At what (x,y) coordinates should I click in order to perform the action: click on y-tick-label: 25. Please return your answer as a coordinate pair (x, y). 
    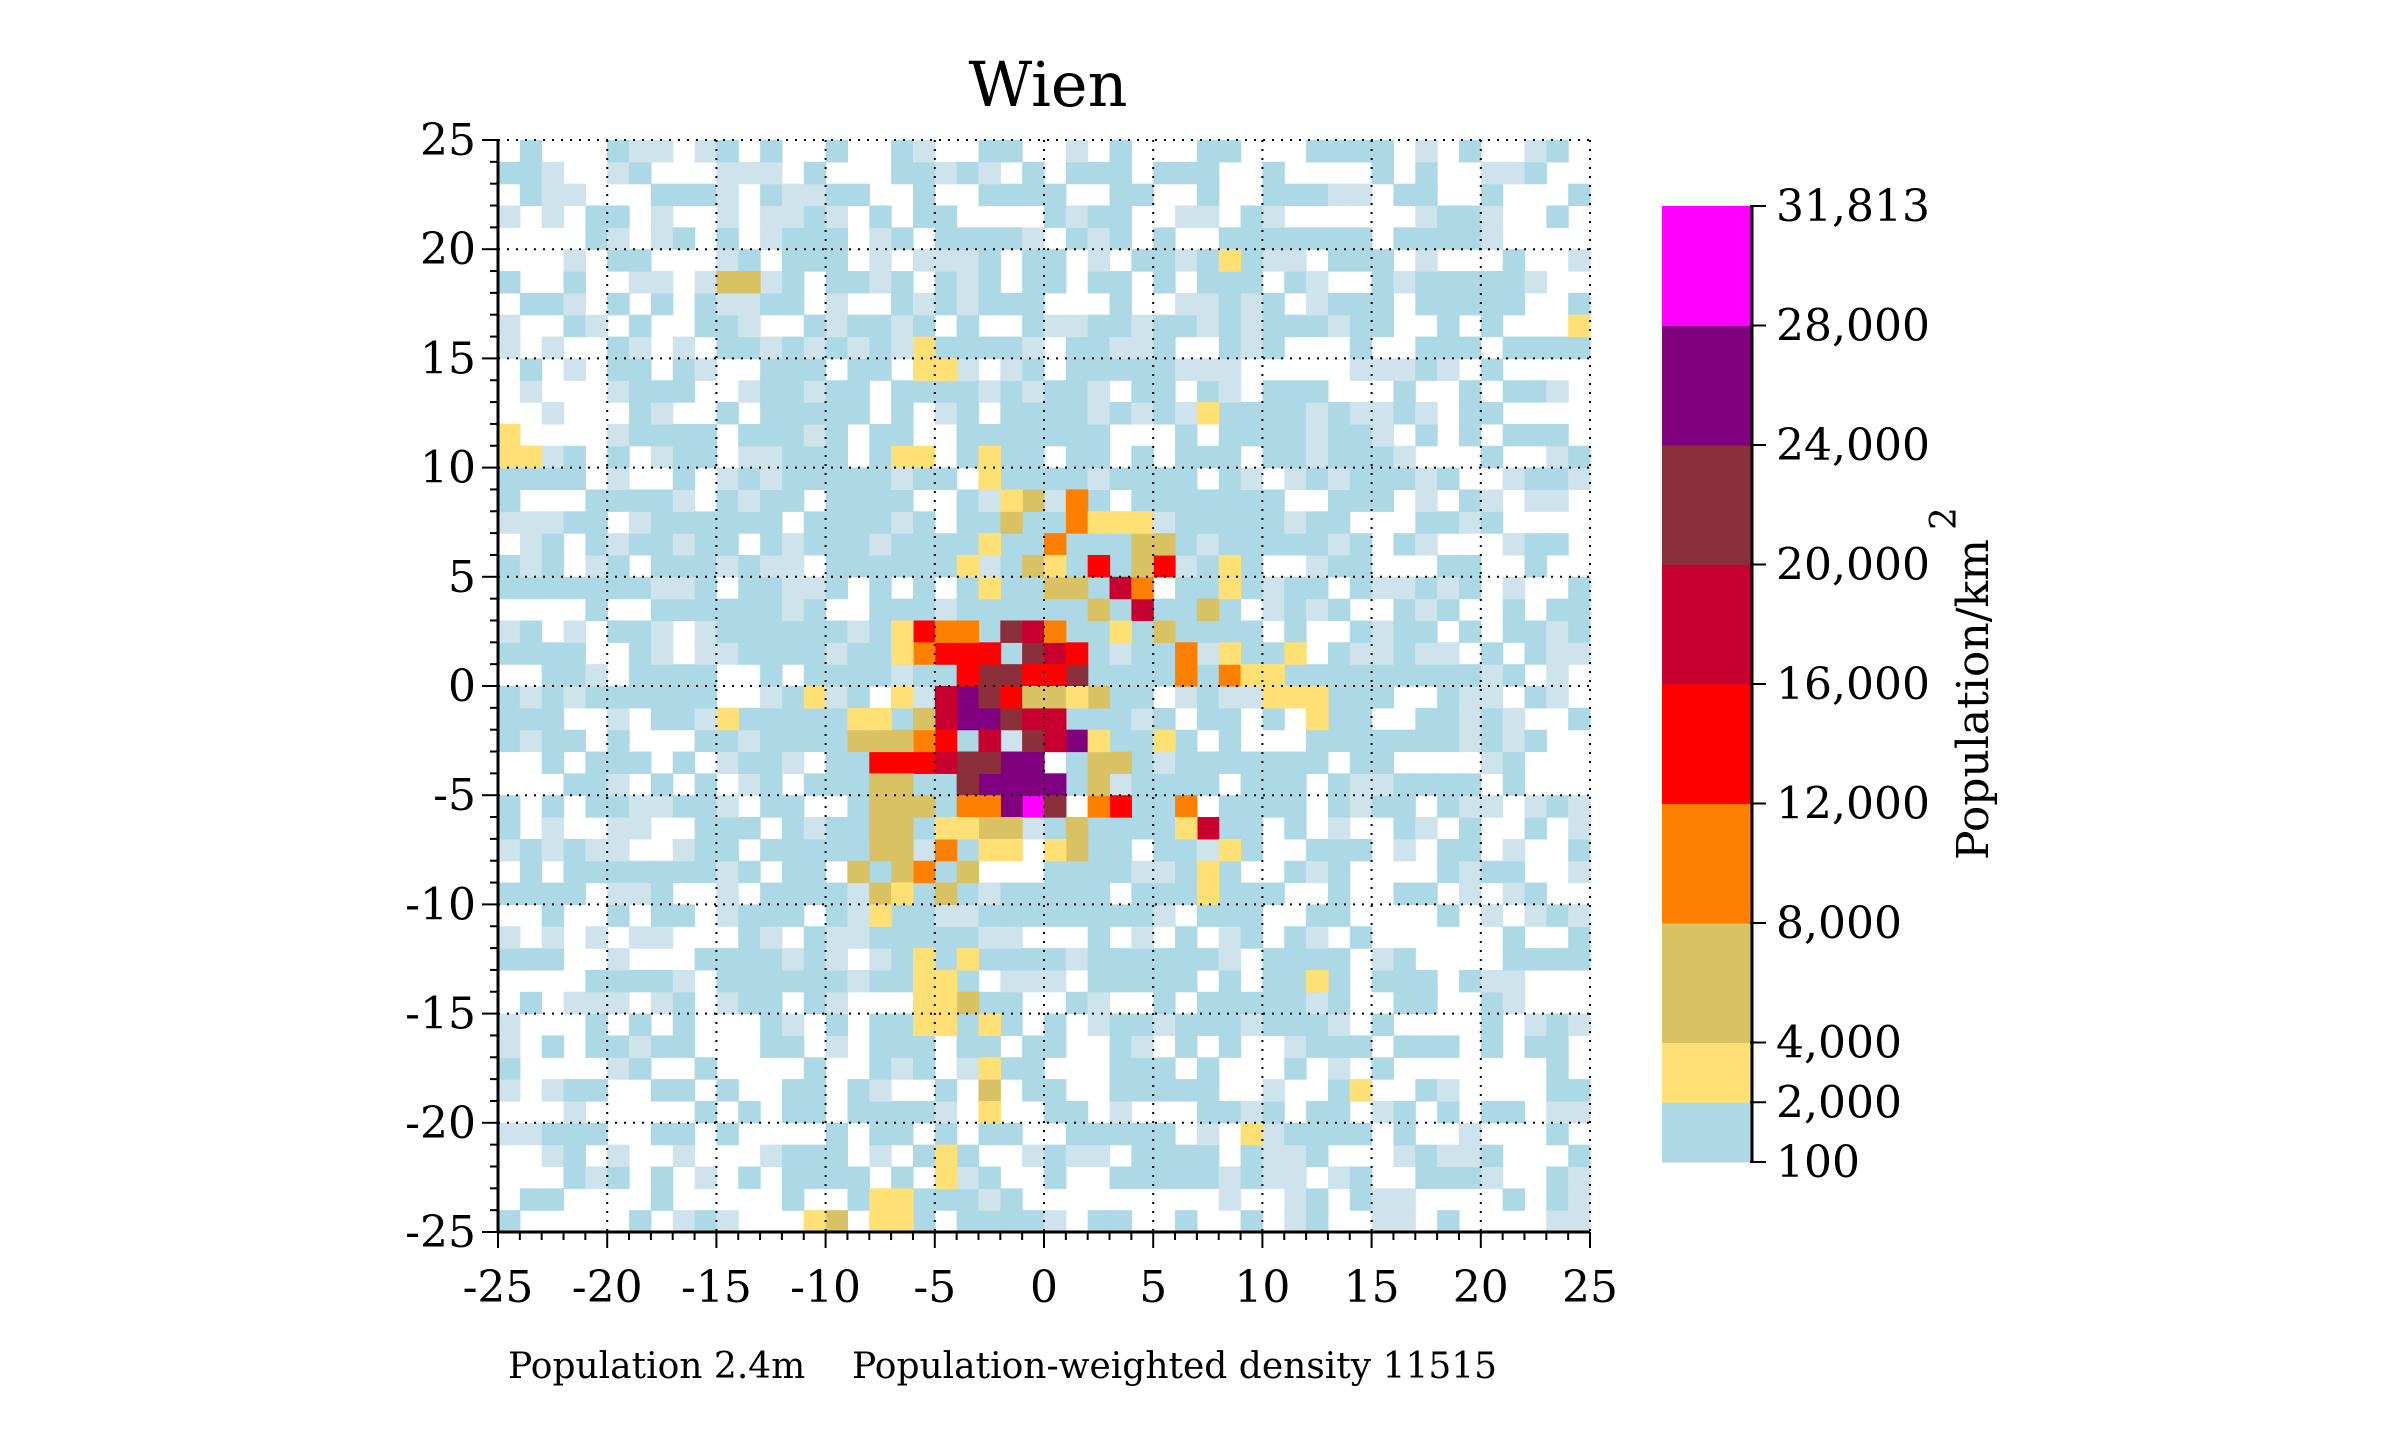
    Looking at the image, I should click on (448, 140).